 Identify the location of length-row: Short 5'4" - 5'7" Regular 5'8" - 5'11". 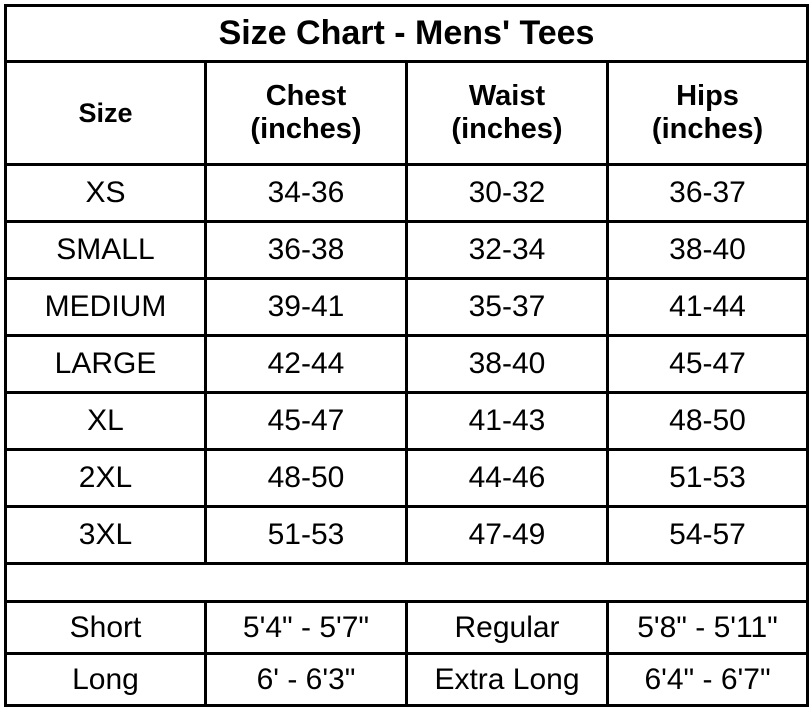
(407, 627).